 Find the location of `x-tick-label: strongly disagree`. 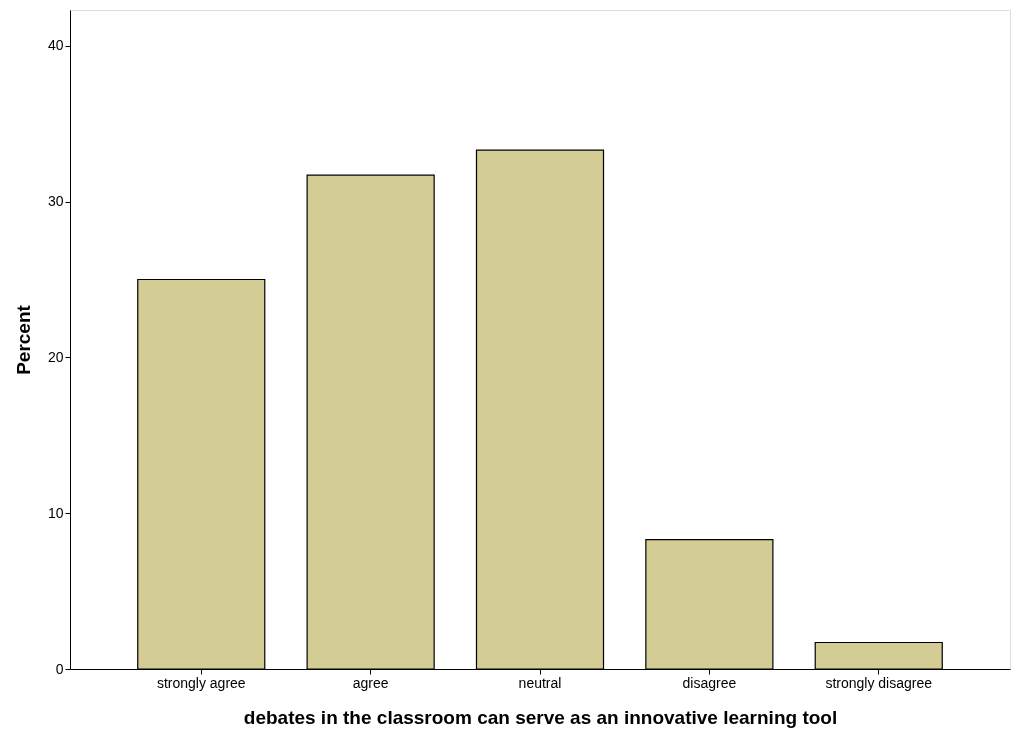

x-tick-label: strongly disagree is located at coordinates (879, 682).